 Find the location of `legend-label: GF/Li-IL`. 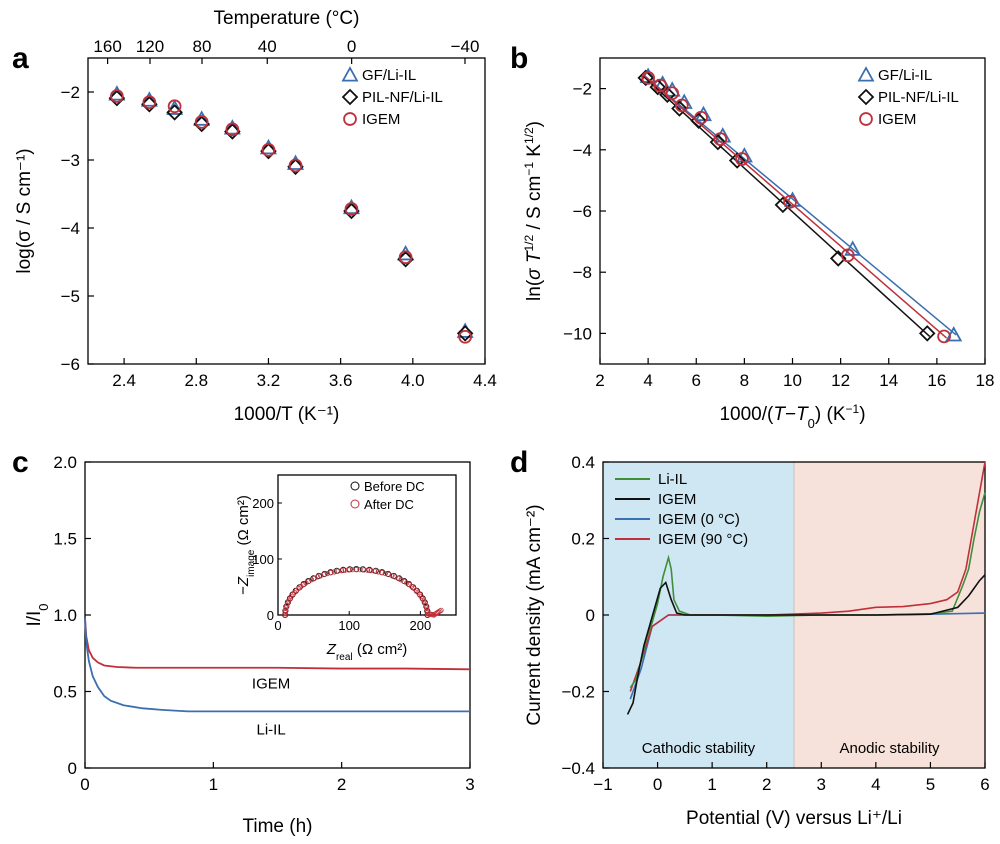

legend-label: GF/Li-IL is located at coordinates (389, 75).